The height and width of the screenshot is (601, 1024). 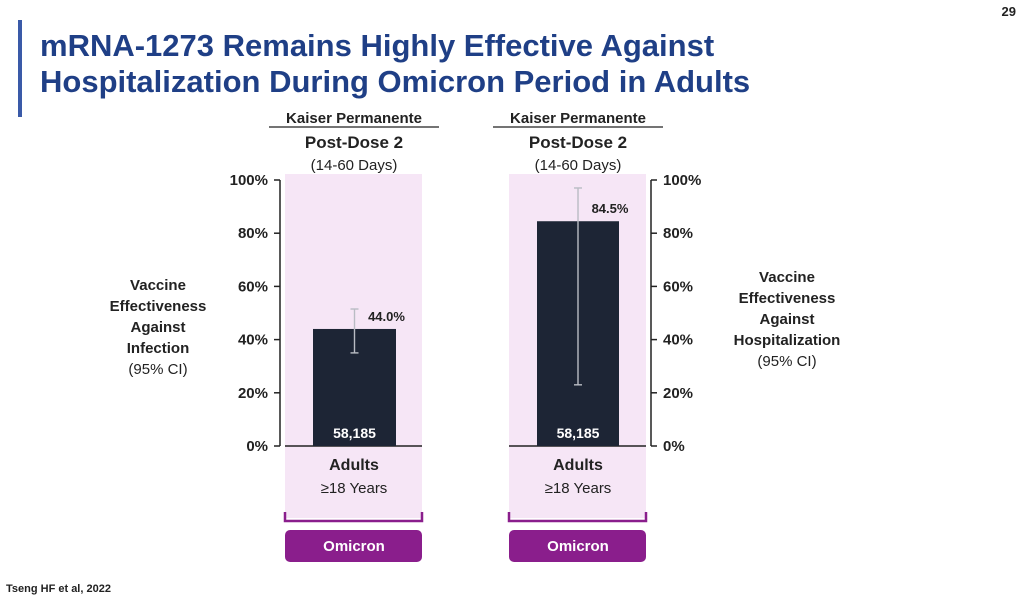 What do you see at coordinates (354, 165) in the screenshot?
I see `panel-1-window-label: (14-60 Days)` at bounding box center [354, 165].